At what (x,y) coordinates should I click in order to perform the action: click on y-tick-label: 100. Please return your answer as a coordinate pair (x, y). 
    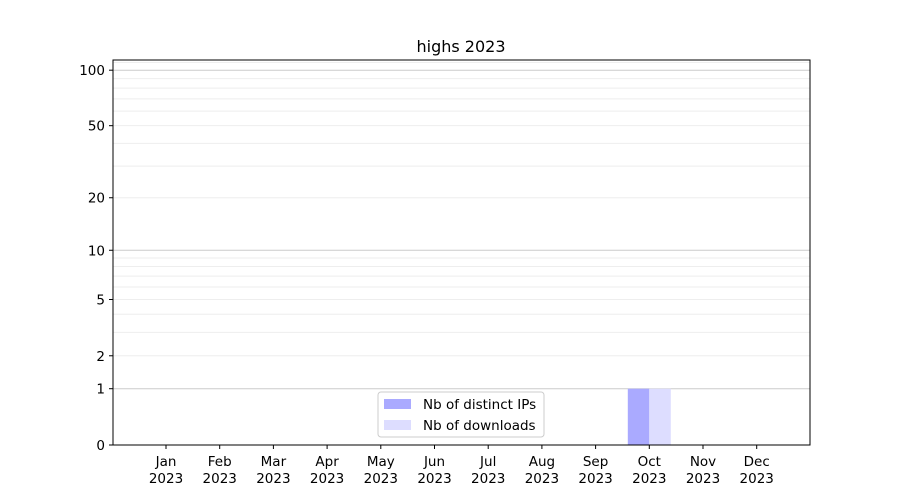
    Looking at the image, I should click on (92, 71).